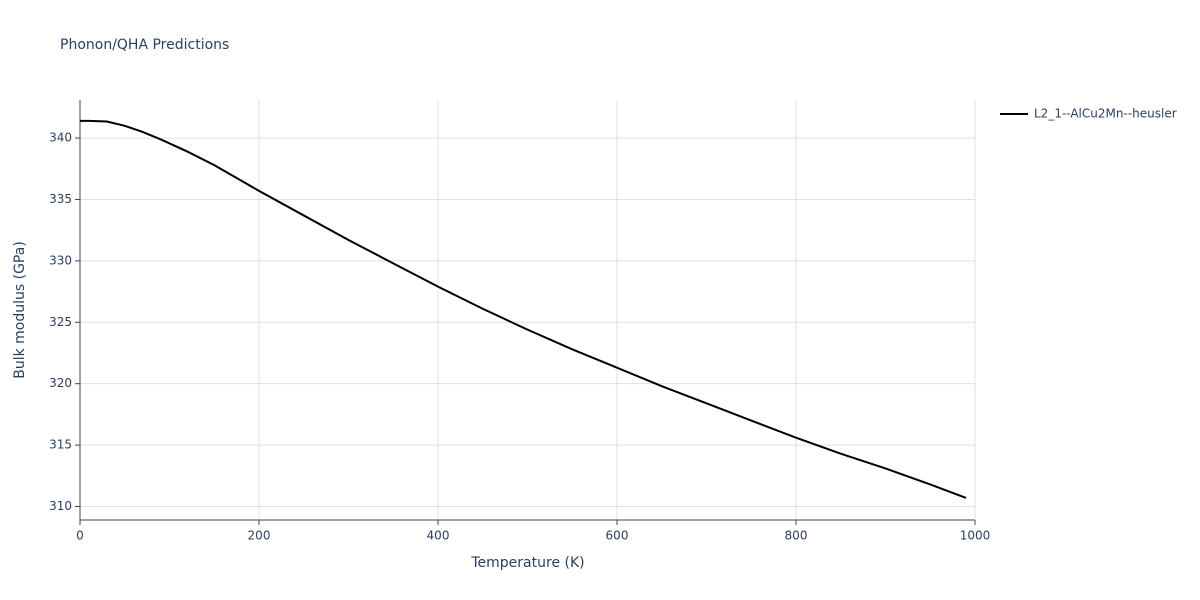 The height and width of the screenshot is (600, 1200). Describe the element at coordinates (438, 536) in the screenshot. I see `x-tick-label: 400` at that location.